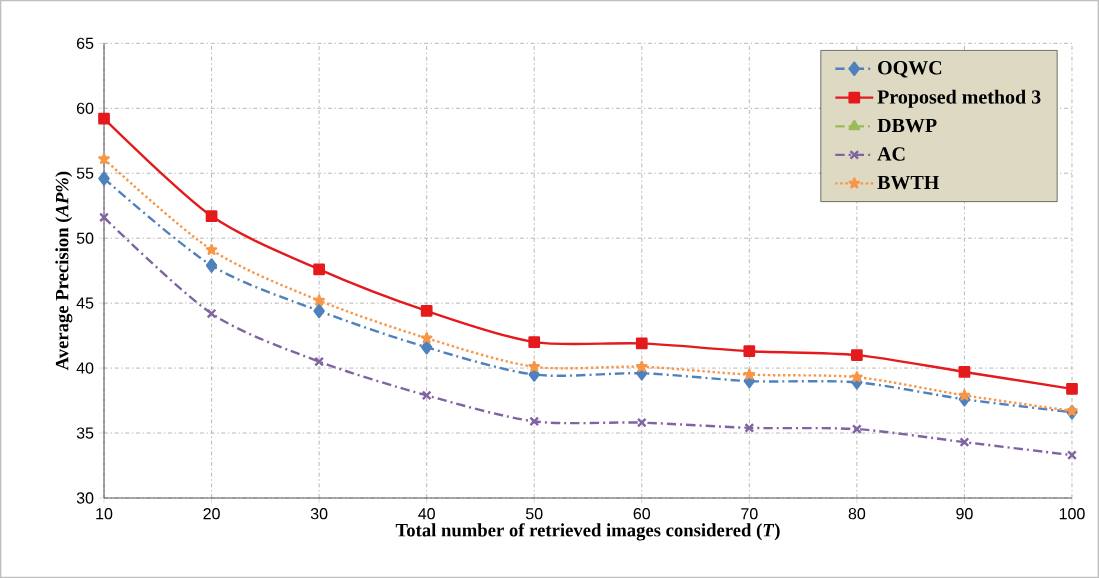  Describe the element at coordinates (426, 514) in the screenshot. I see `x-tick-label: 40` at that location.